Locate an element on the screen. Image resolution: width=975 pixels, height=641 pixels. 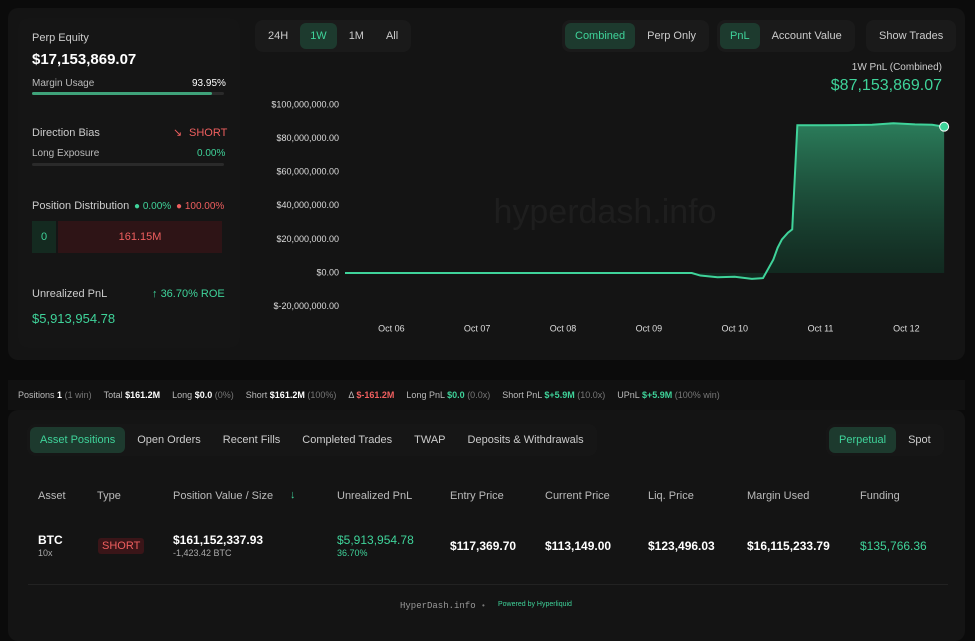
funding: $135,766.36 is located at coordinates (893, 546).